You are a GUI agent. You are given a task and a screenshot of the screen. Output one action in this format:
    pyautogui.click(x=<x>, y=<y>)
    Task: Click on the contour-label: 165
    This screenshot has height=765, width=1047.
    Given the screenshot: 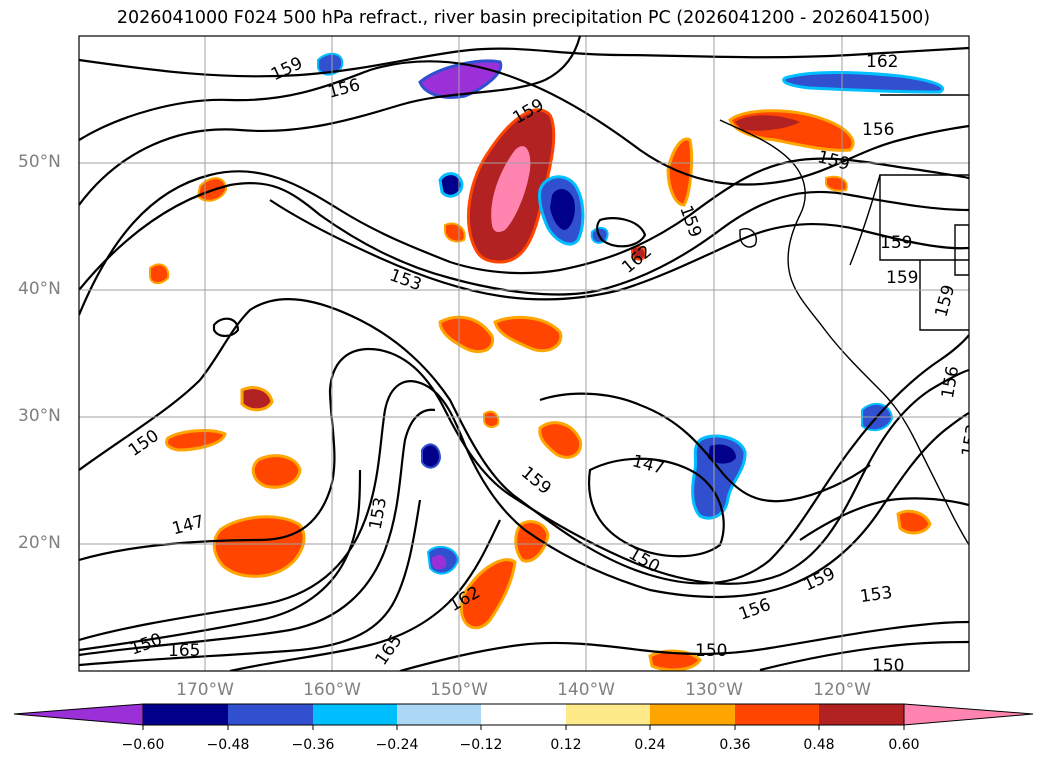 What is the action you would take?
    pyautogui.click(x=184, y=651)
    